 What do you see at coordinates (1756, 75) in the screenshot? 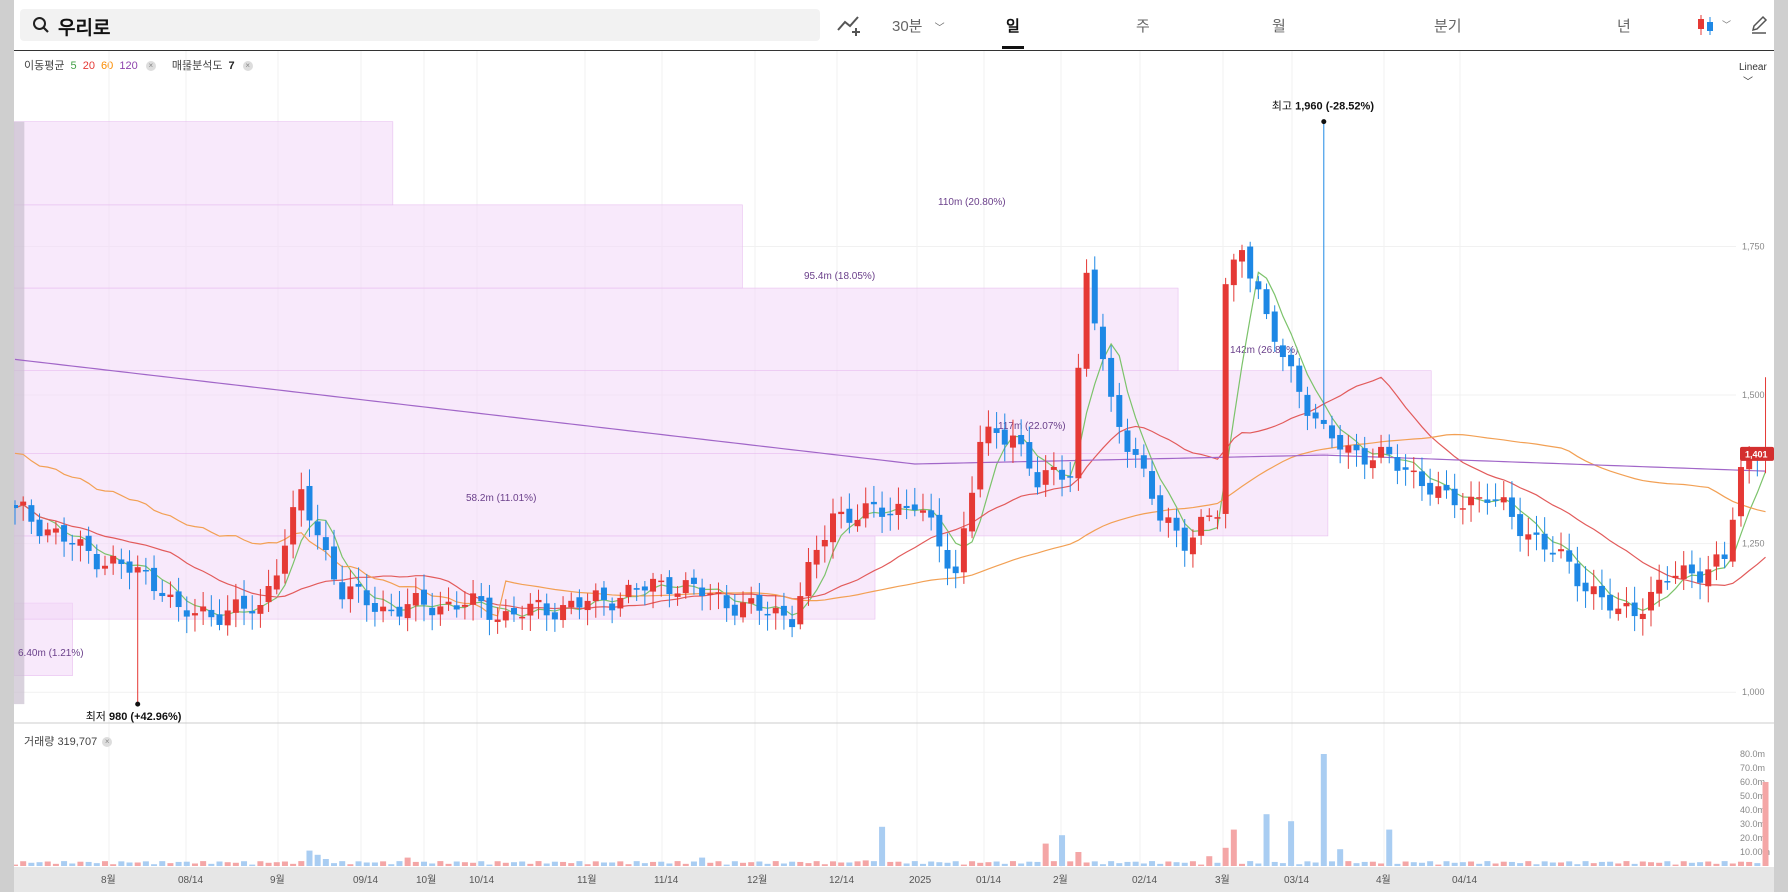
I see `scale-toggle: Linear ﹀` at bounding box center [1756, 75].